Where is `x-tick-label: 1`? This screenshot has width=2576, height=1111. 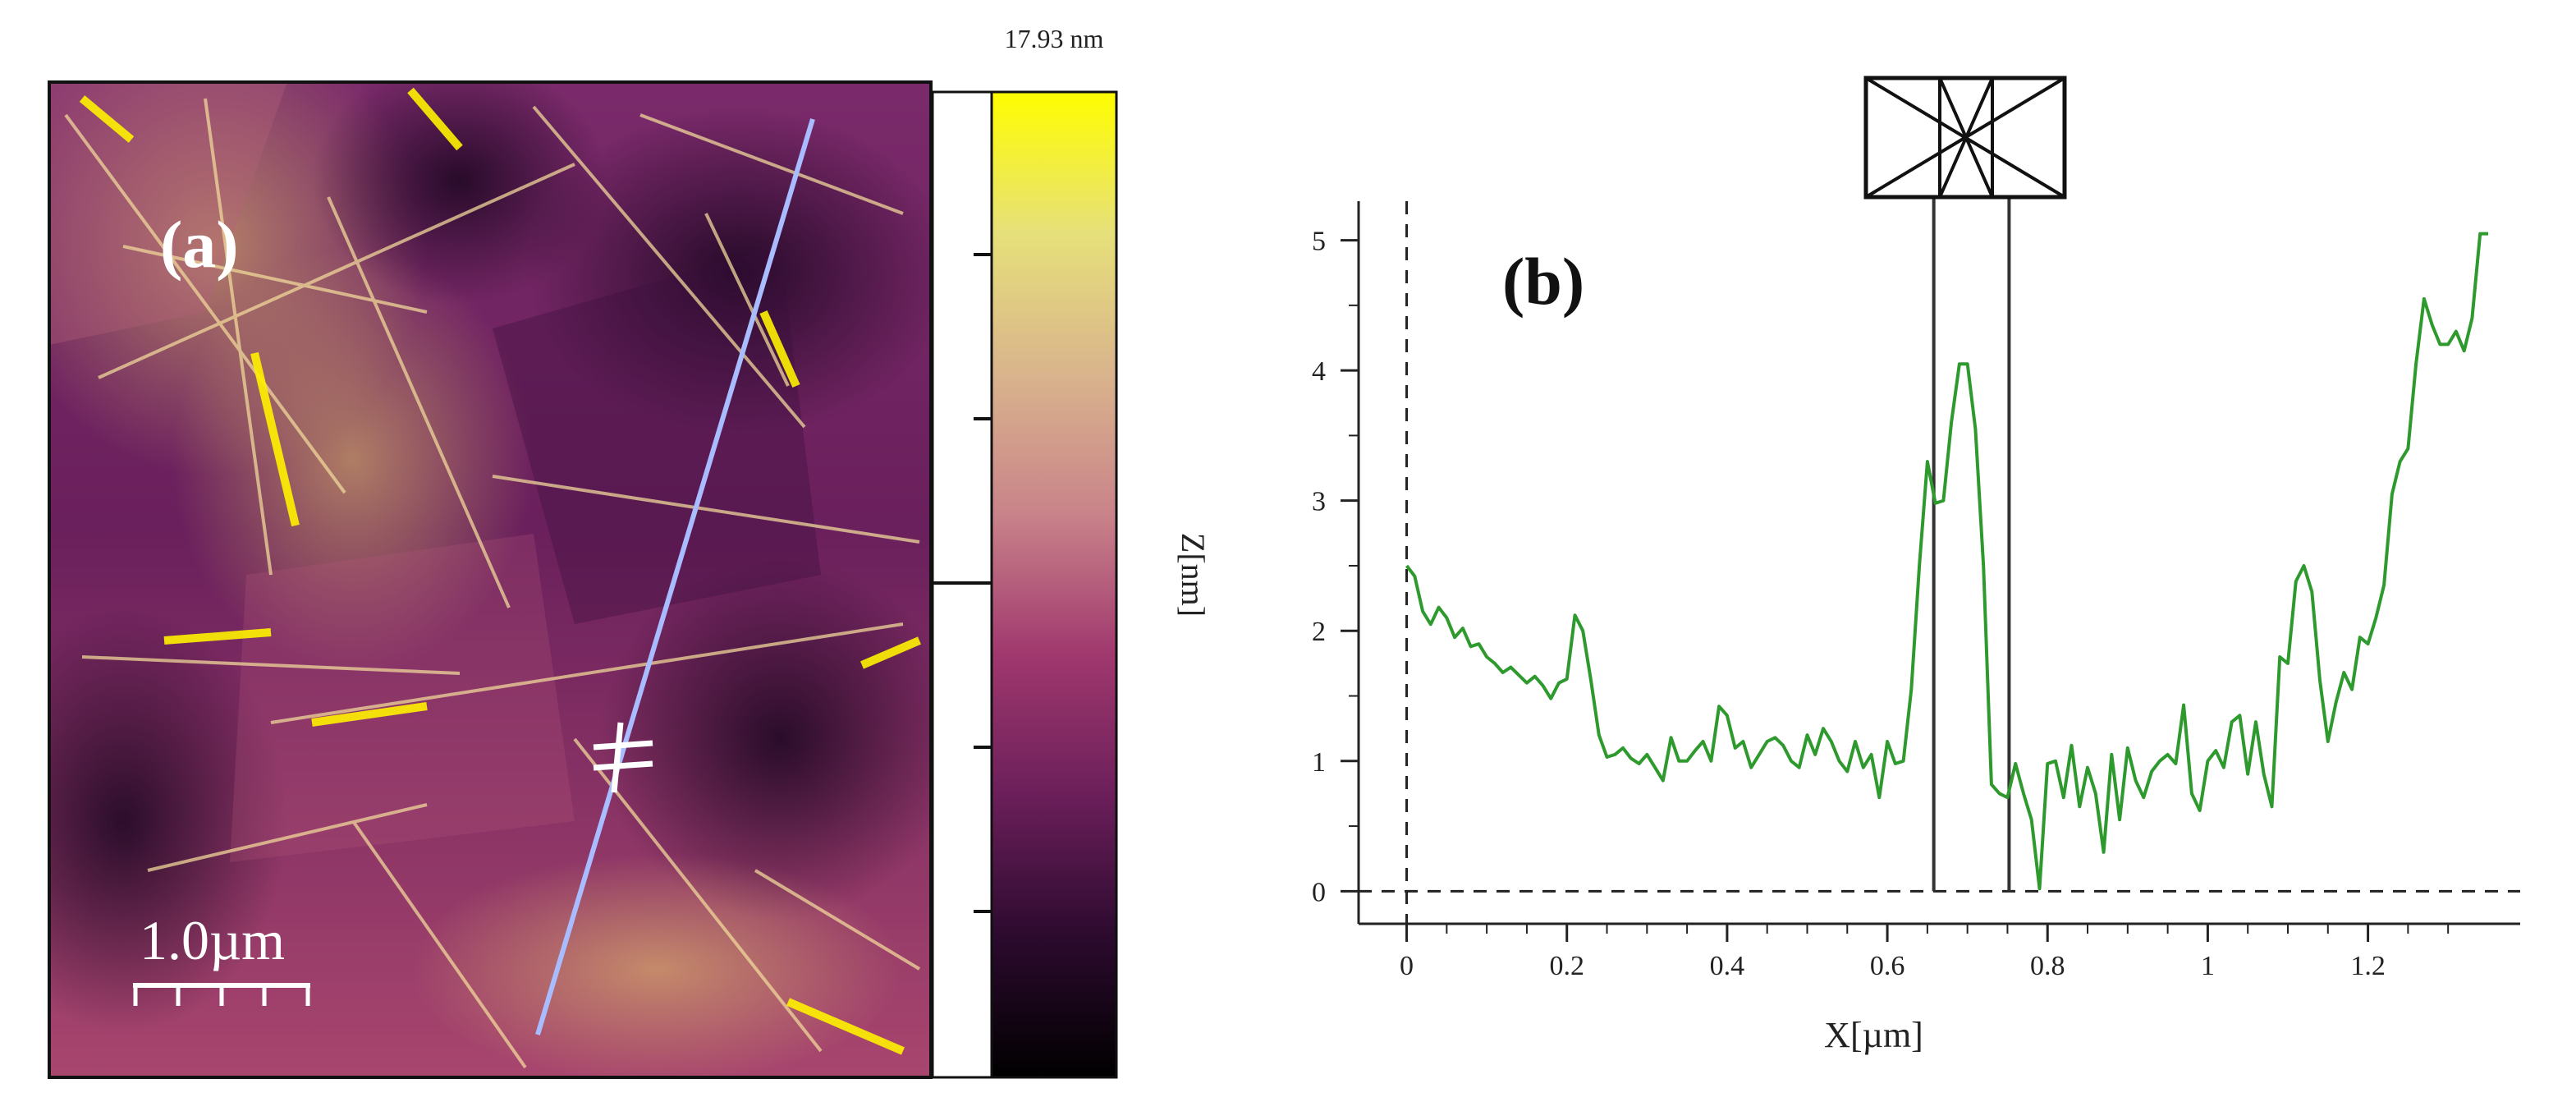
x-tick-label: 1 is located at coordinates (2208, 966).